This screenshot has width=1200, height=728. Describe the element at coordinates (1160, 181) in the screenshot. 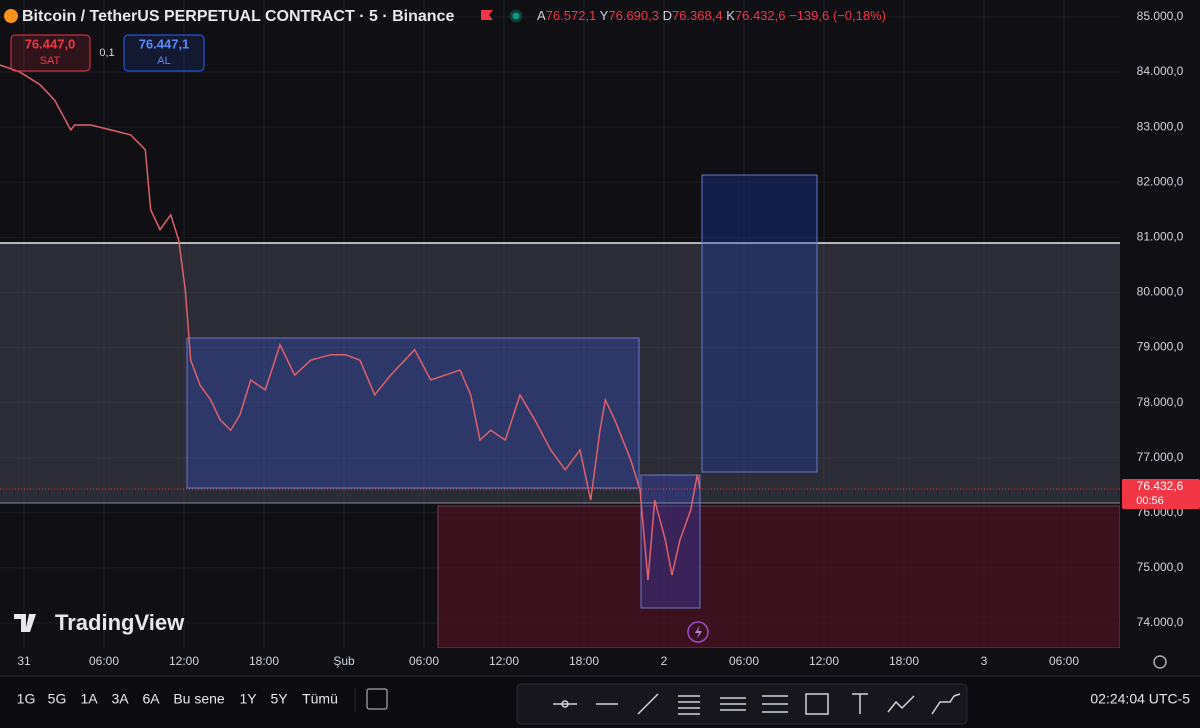

I see `y-tick-label: 82.000,0` at that location.